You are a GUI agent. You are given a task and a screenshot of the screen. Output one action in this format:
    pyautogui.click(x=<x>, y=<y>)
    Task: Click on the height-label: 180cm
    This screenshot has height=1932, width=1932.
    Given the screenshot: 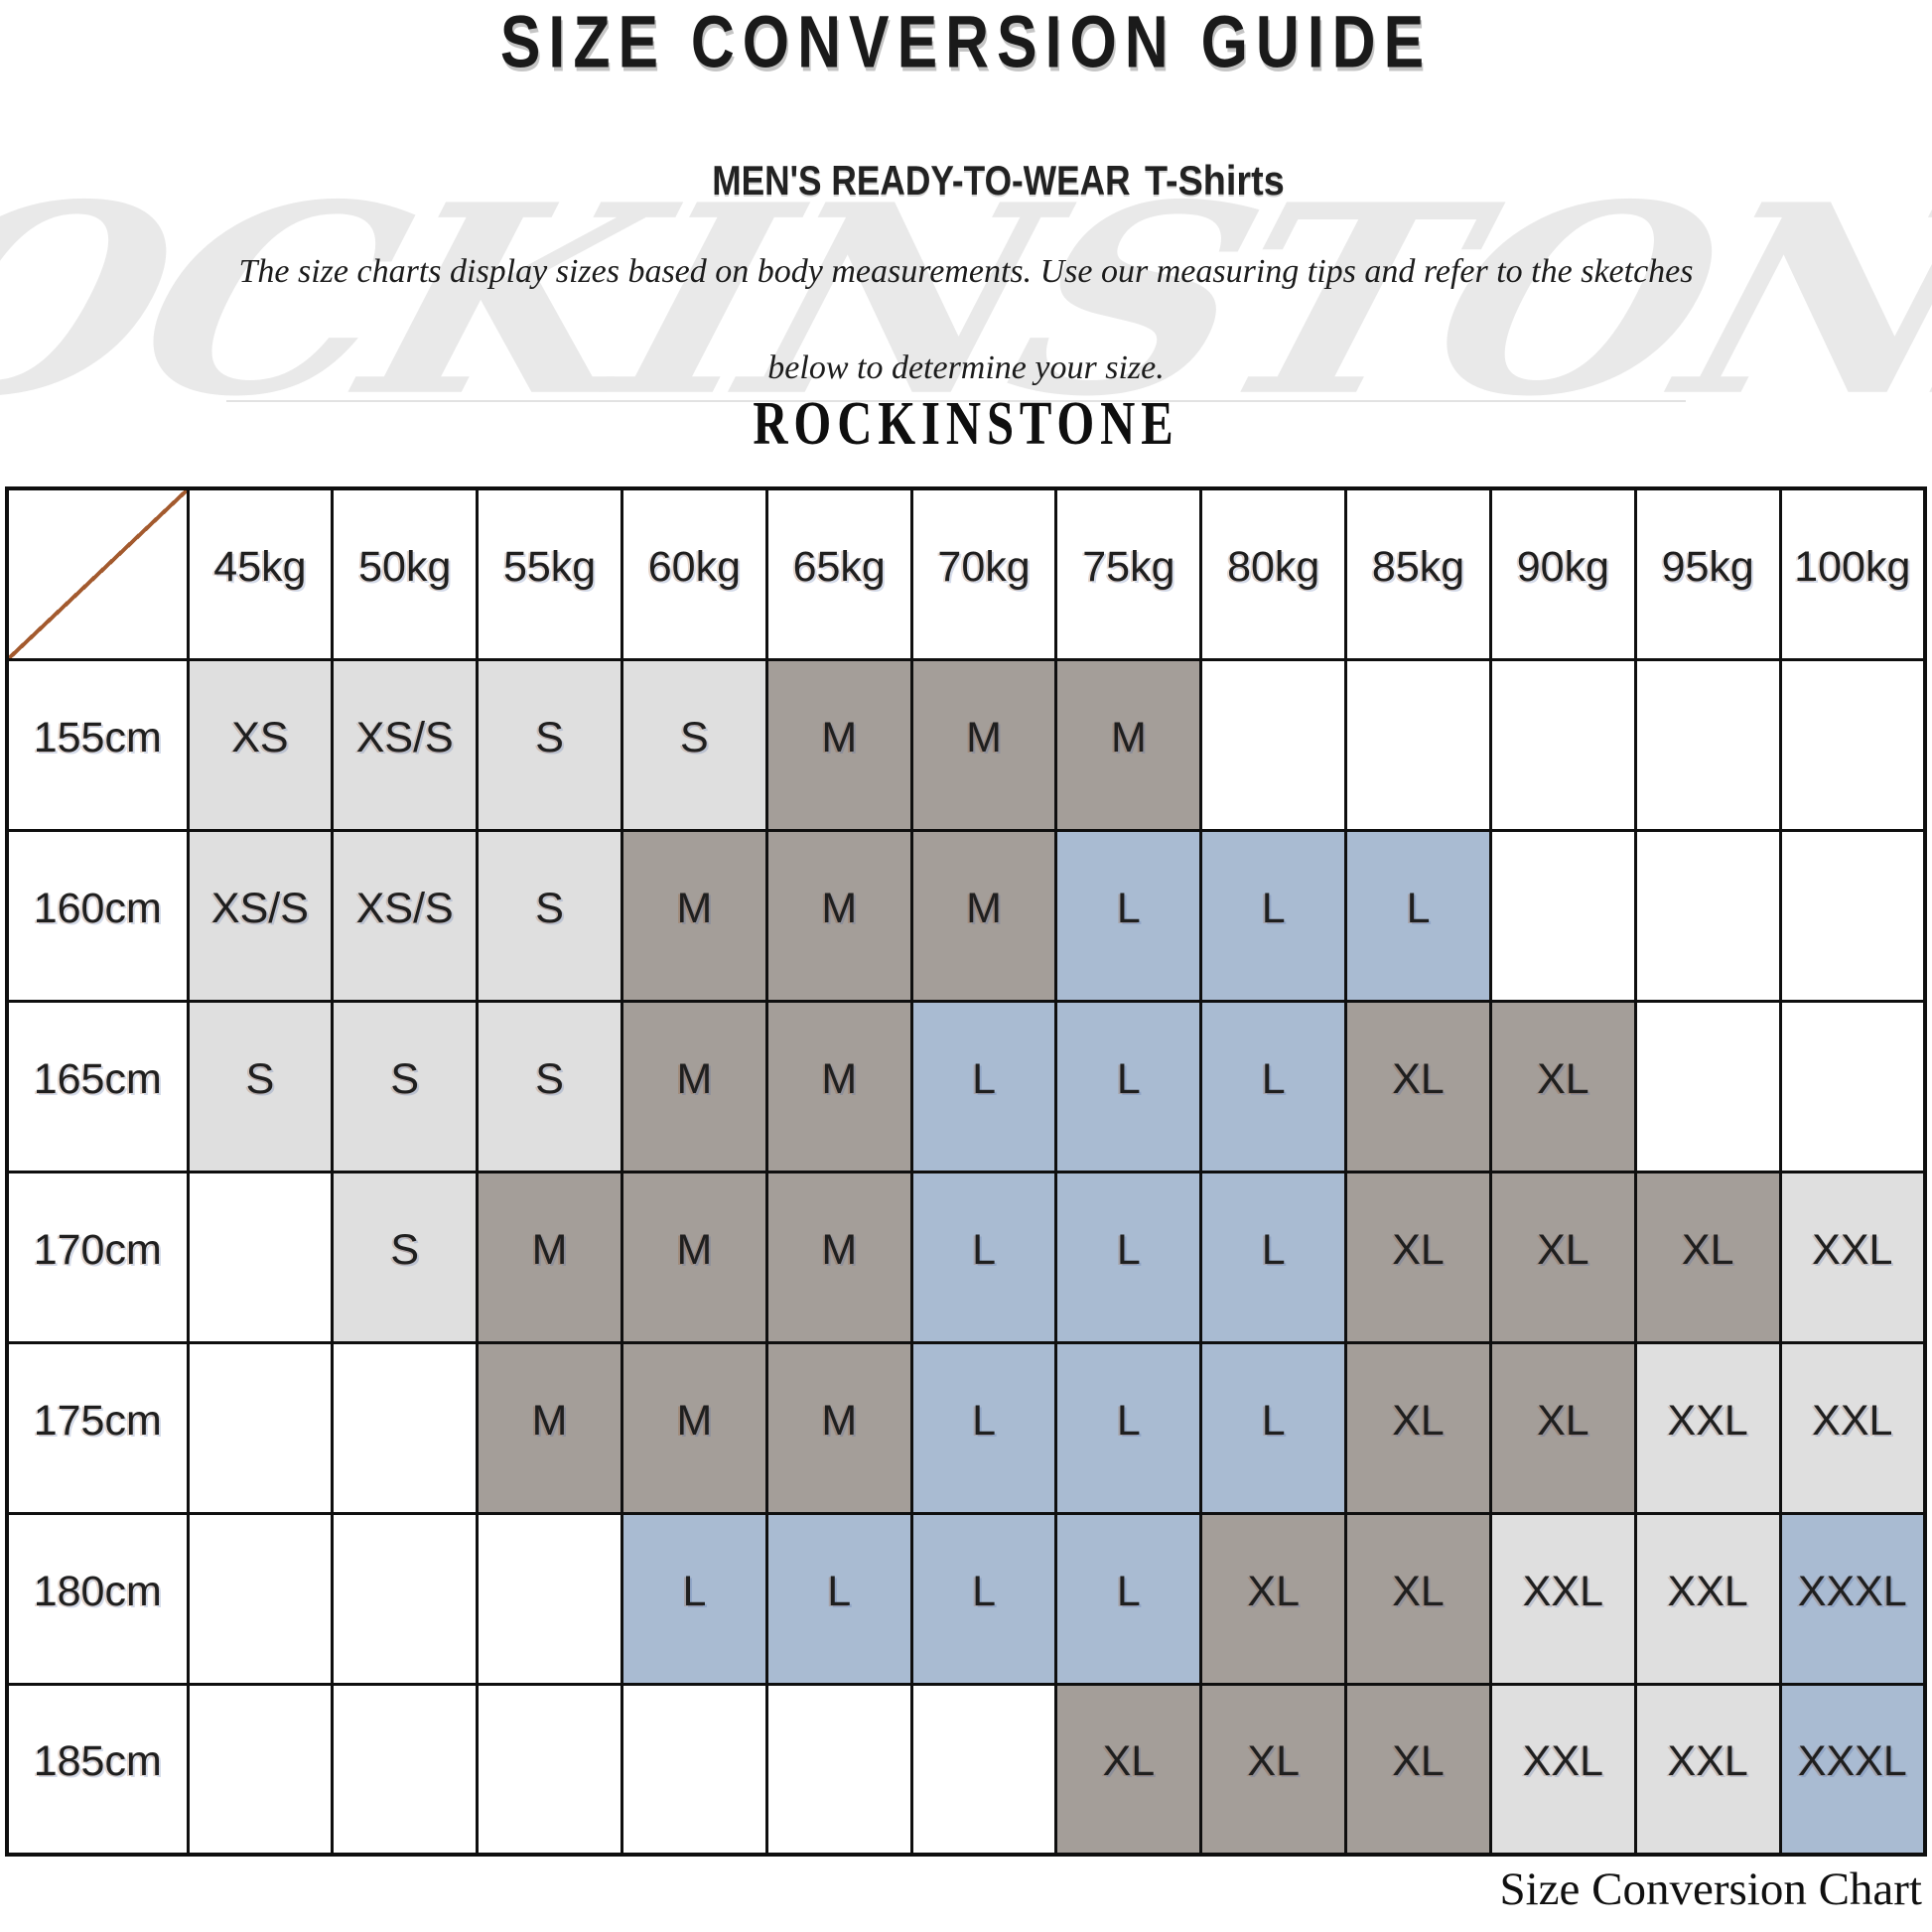 What is the action you would take?
    pyautogui.click(x=97, y=1599)
    